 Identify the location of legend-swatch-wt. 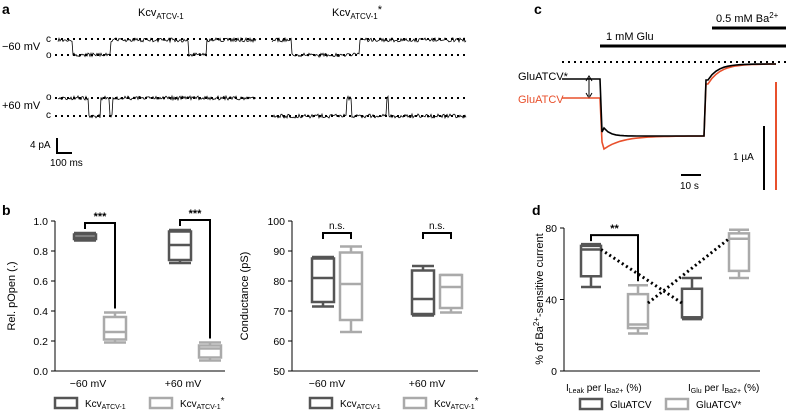
(66, 403).